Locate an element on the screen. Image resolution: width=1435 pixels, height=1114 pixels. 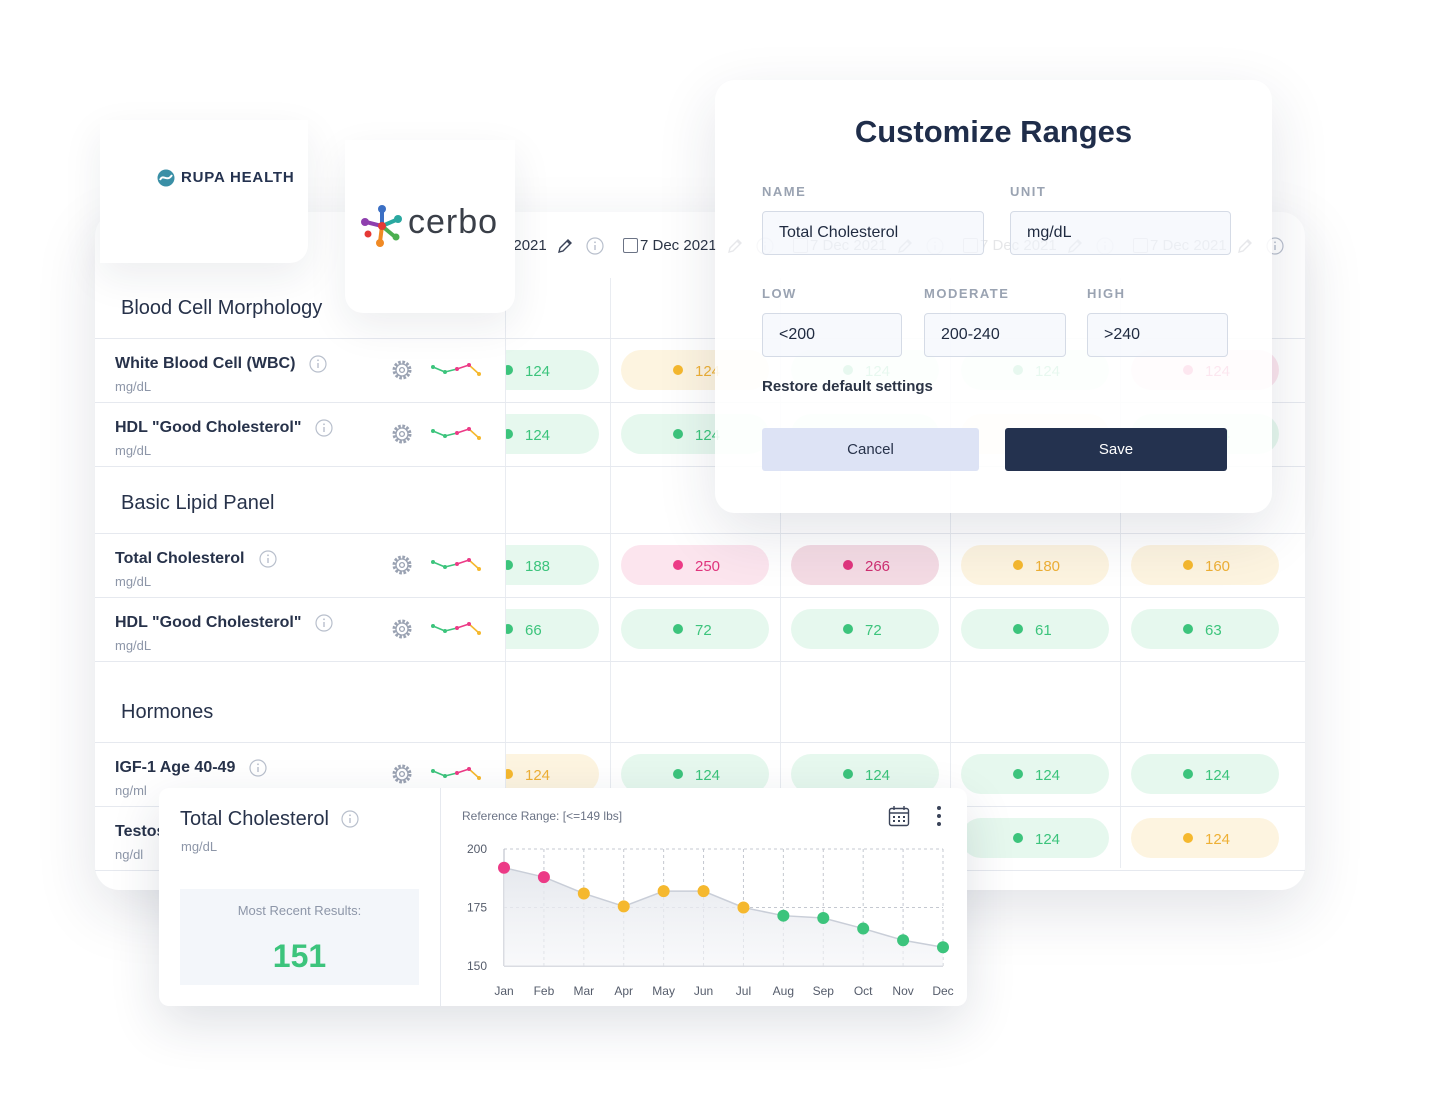
rupa-card: RUPA HEALTH is located at coordinates (204, 191).